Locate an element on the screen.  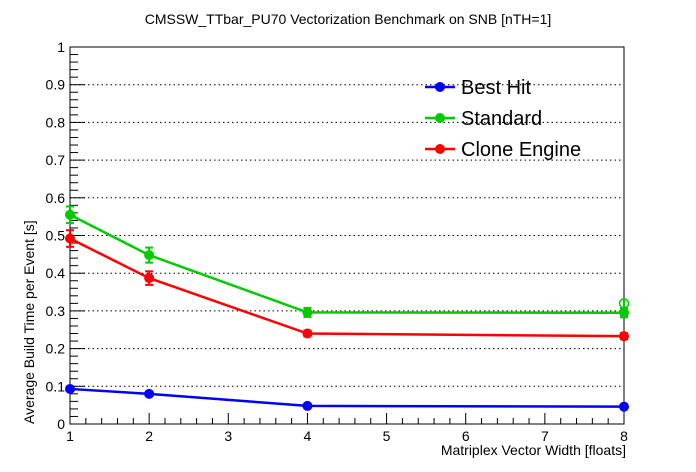
x-tick-label: 3 is located at coordinates (228, 436).